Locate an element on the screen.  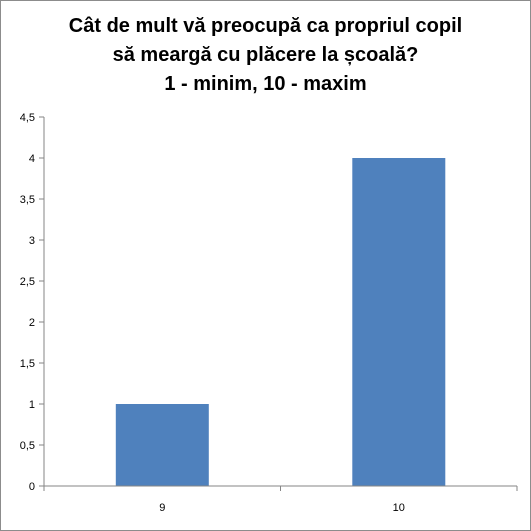
y-tick-label: 0 is located at coordinates (32, 487).